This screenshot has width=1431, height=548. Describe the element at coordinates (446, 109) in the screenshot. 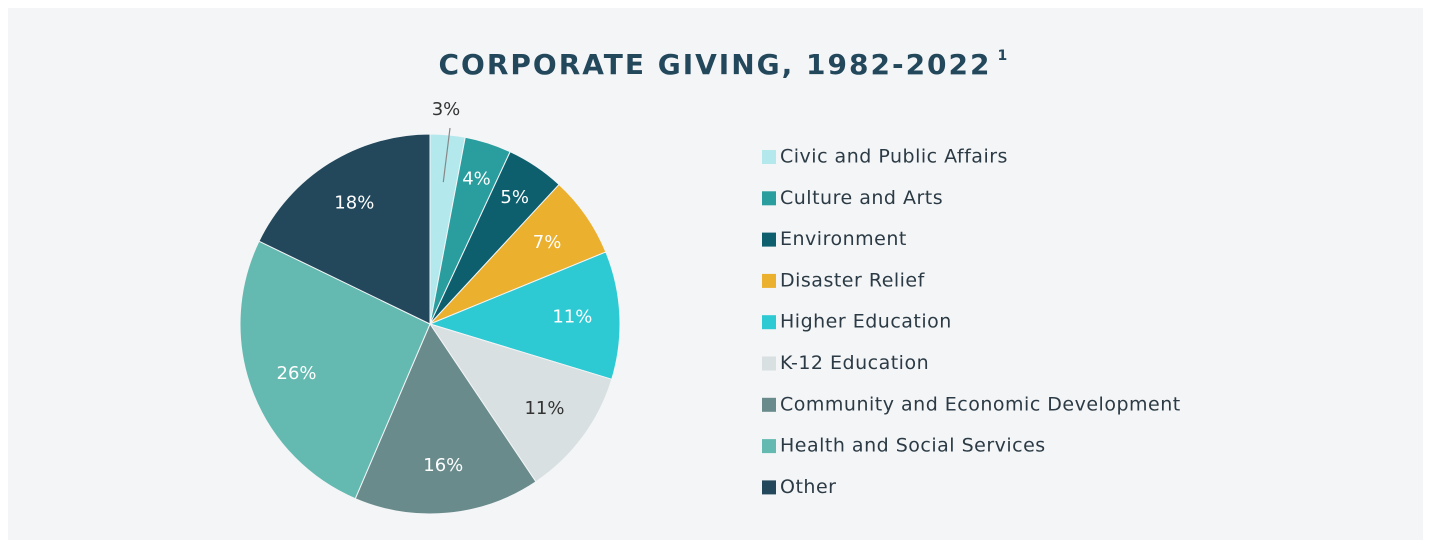

I see `value-label: 3%` at that location.